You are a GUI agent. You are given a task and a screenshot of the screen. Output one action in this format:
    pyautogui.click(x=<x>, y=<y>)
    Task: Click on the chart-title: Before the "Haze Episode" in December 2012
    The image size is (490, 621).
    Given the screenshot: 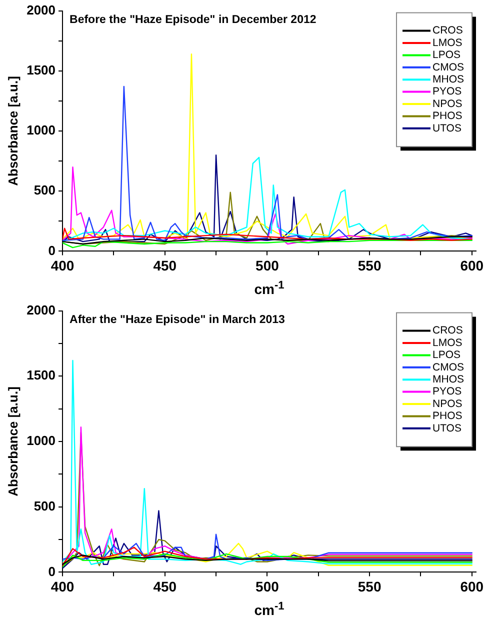 What is the action you would take?
    pyautogui.click(x=193, y=20)
    